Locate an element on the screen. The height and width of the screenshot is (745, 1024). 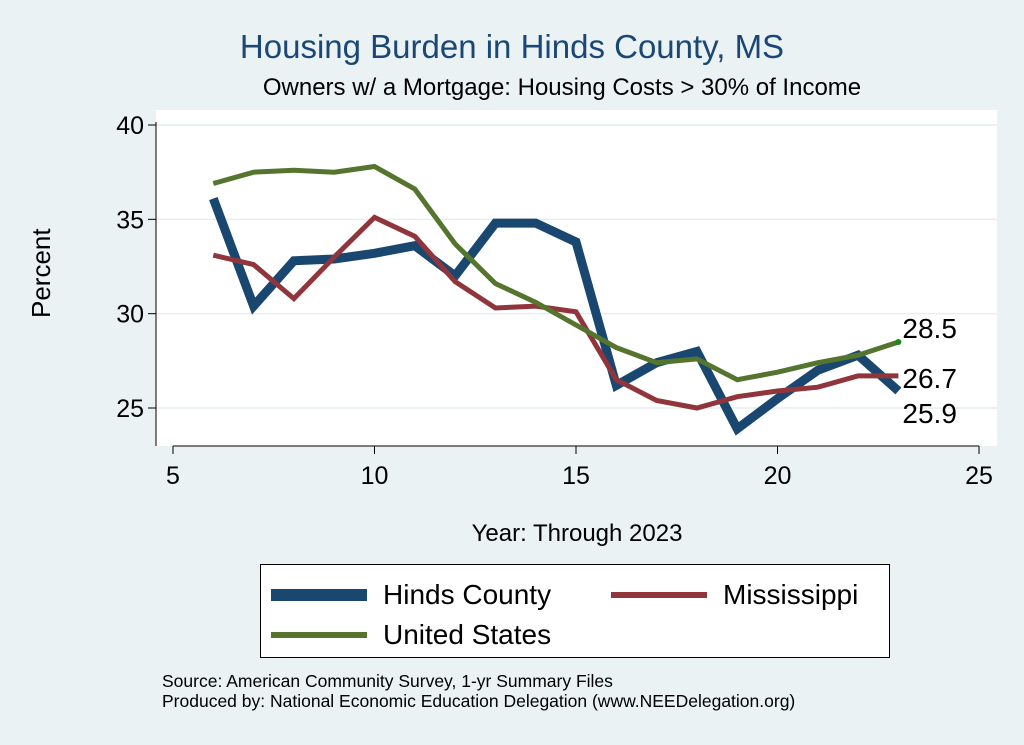
legend: Hinds County Mississippi United States is located at coordinates (575, 611).